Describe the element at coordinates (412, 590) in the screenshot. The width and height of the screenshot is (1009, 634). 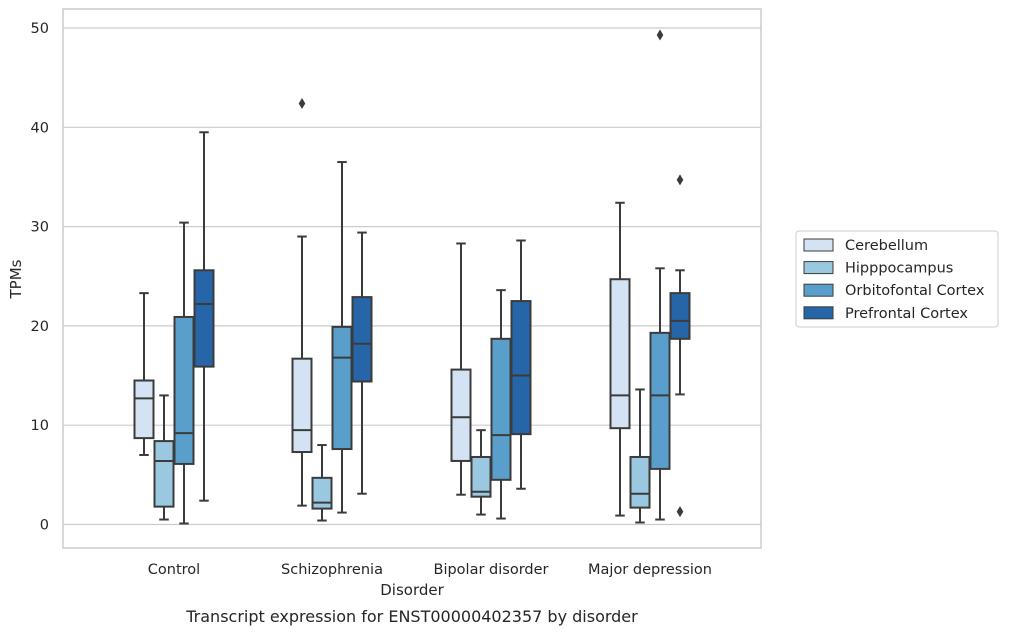
I see `x-axis-label: Disorder` at that location.